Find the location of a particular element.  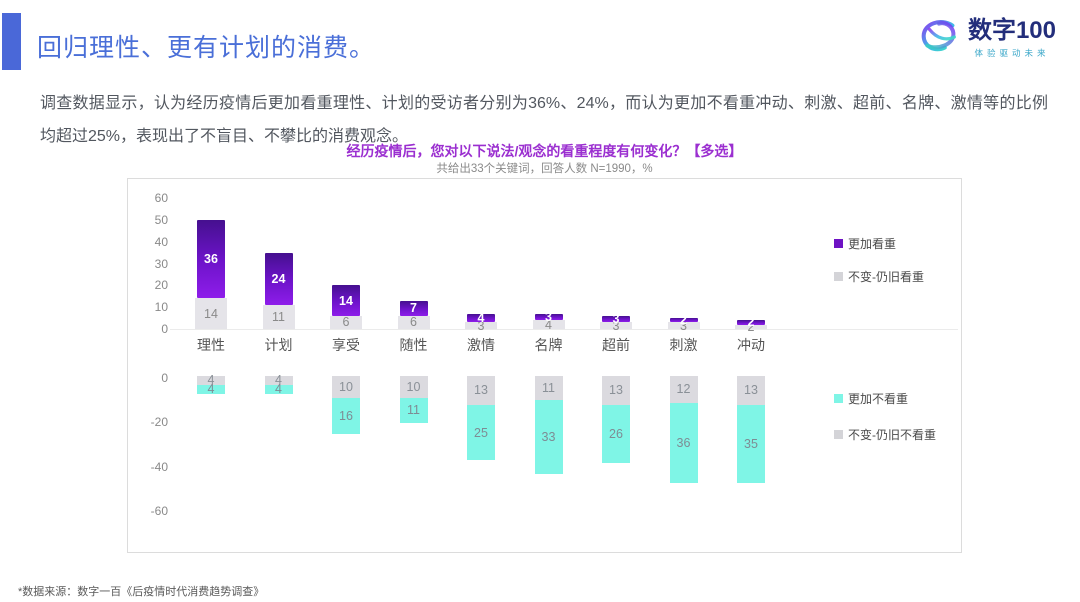

bar-more-important: 4 is located at coordinates (481, 318).